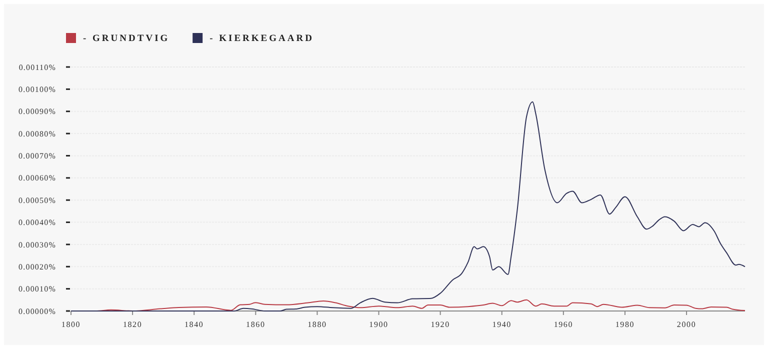 Image resolution: width=768 pixels, height=349 pixels. I want to click on y-tick-label: 0.00090%, so click(37, 111).